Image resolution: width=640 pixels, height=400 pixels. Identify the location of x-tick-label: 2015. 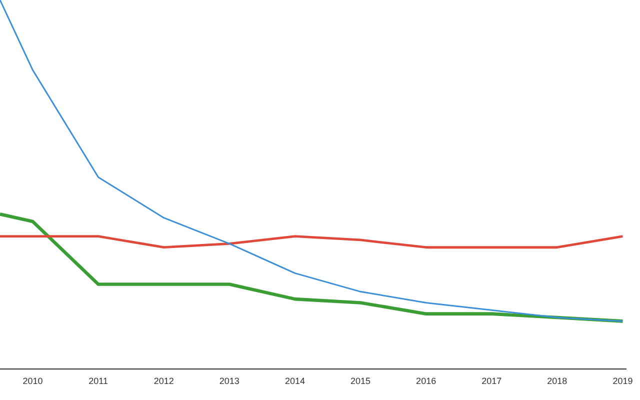
(360, 381).